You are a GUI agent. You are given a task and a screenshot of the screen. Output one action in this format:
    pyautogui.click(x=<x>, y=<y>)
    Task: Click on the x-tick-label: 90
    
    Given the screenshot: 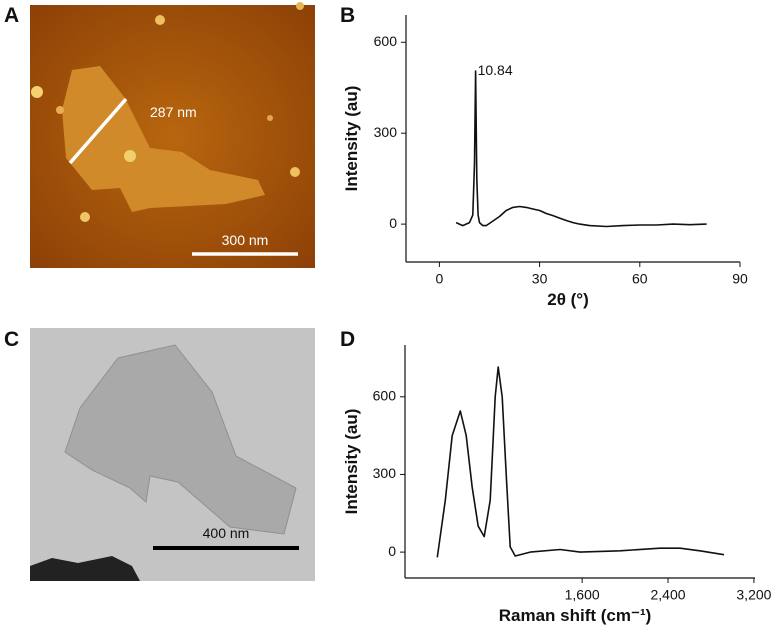 What is the action you would take?
    pyautogui.click(x=740, y=279)
    